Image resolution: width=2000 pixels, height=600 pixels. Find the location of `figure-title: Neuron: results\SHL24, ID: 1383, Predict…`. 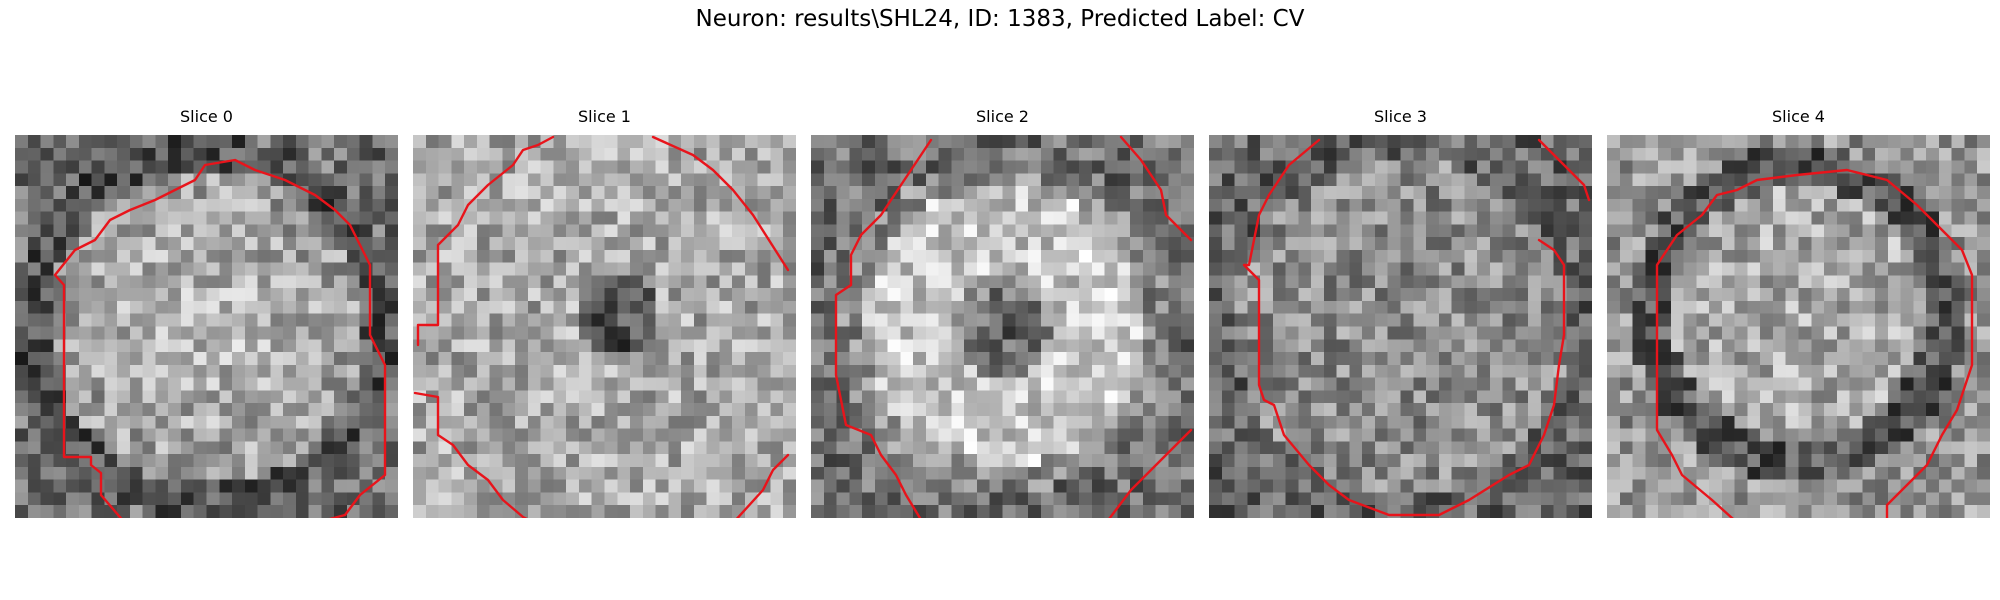

figure-title: Neuron: results\SHL24, ID: 1383, Predict… is located at coordinates (1000, 19).